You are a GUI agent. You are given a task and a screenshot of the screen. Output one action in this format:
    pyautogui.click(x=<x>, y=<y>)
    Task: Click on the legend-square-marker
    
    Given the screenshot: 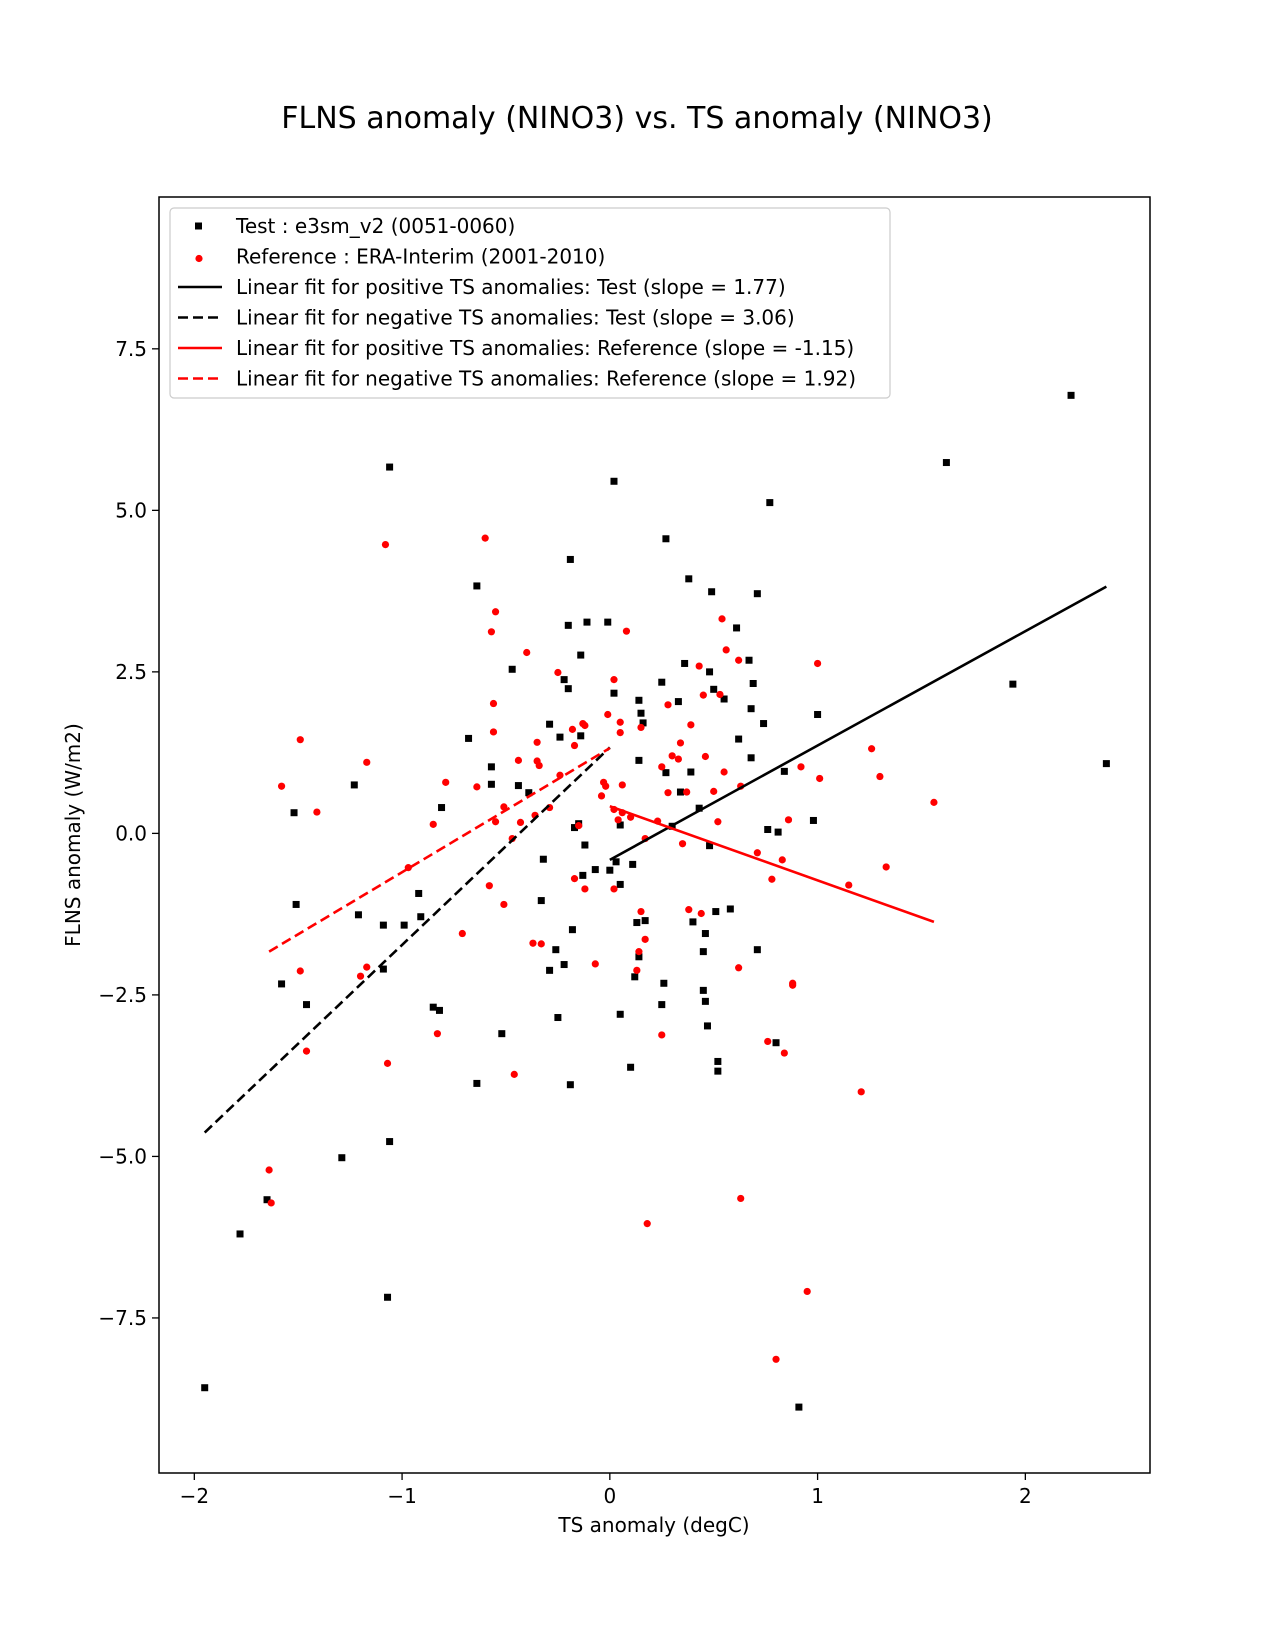 What is the action you would take?
    pyautogui.click(x=198, y=226)
    